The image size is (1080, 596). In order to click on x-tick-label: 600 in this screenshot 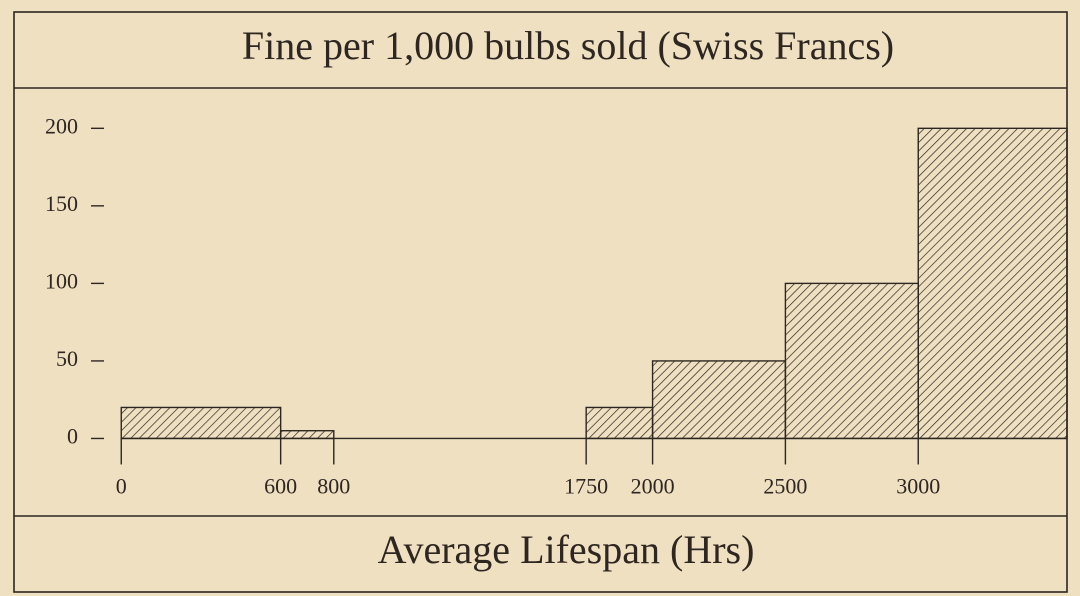, I will do `click(280, 486)`.